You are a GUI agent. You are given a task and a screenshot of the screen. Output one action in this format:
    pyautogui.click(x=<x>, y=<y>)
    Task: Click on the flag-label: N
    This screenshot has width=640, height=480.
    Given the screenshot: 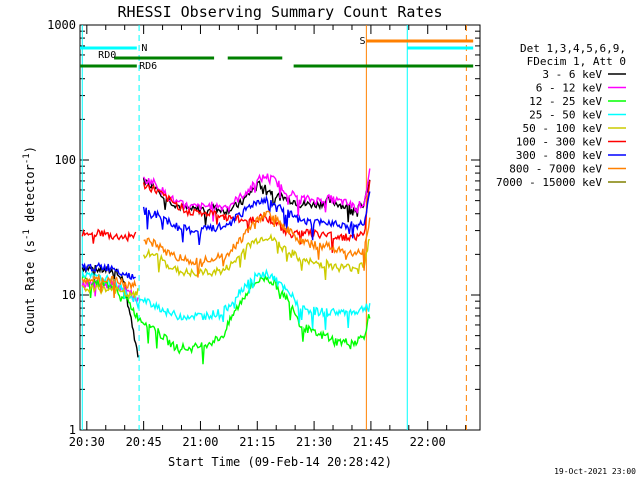 What is the action you would take?
    pyautogui.click(x=144, y=48)
    